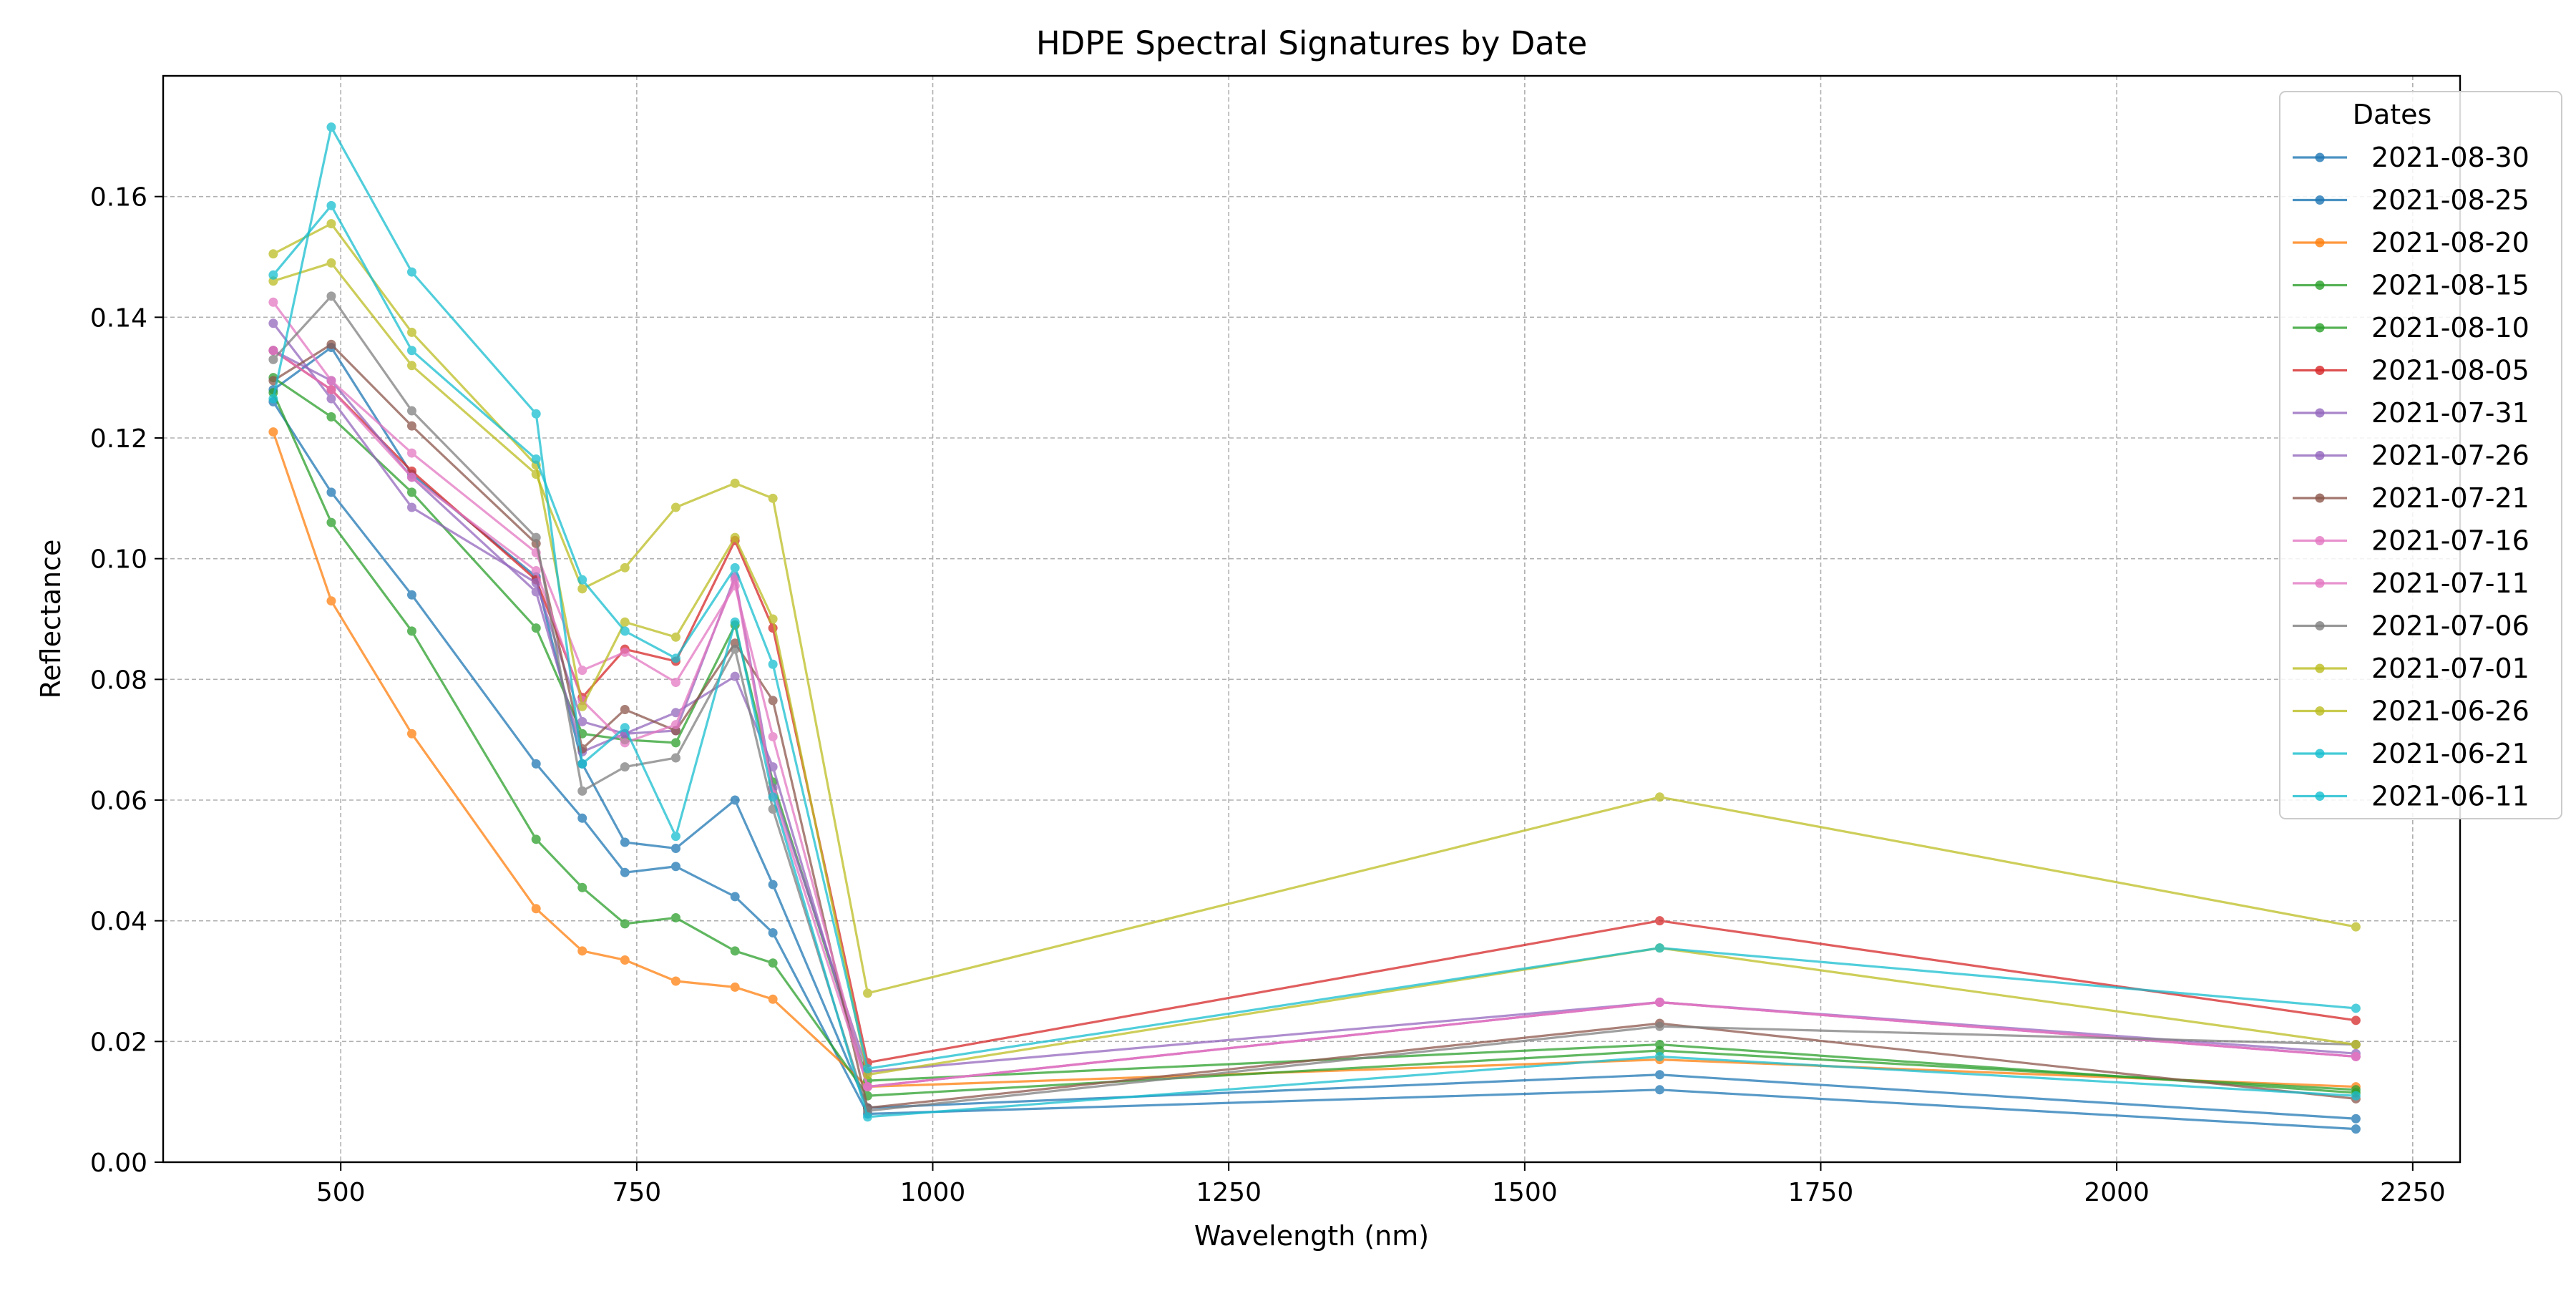 This screenshot has height=1291, width=2576. I want to click on legend-label: 2021-07-31, so click(2450, 413).